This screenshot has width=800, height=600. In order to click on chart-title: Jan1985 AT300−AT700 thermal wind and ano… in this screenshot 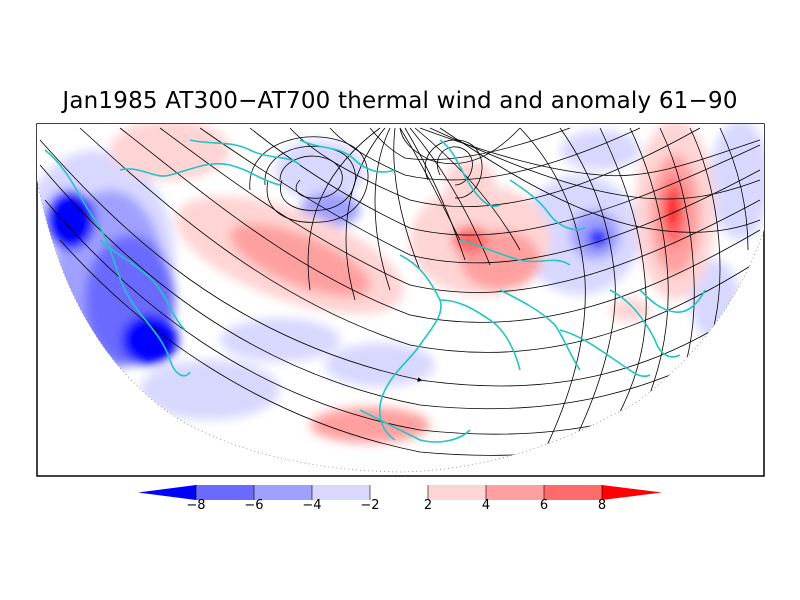, I will do `click(400, 101)`.